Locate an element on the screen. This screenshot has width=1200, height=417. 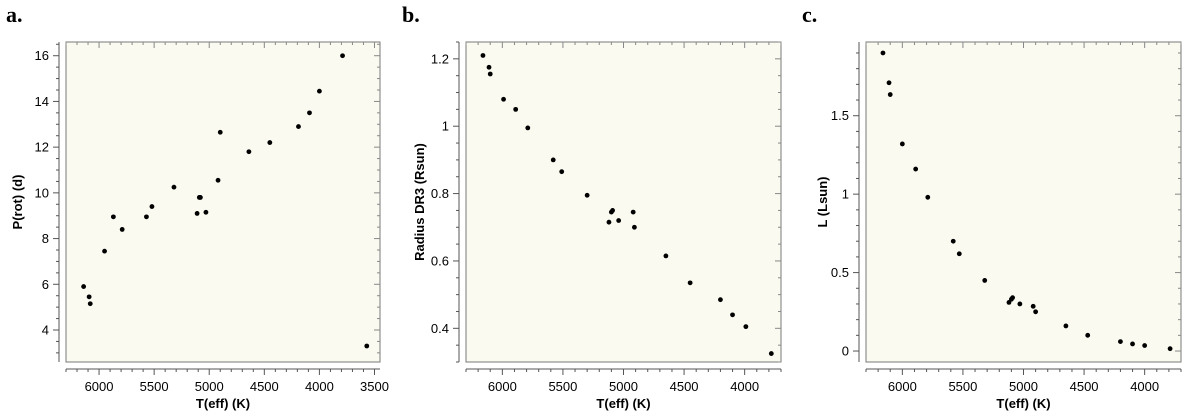
x-tick-label-b: 6000 is located at coordinates (502, 386).